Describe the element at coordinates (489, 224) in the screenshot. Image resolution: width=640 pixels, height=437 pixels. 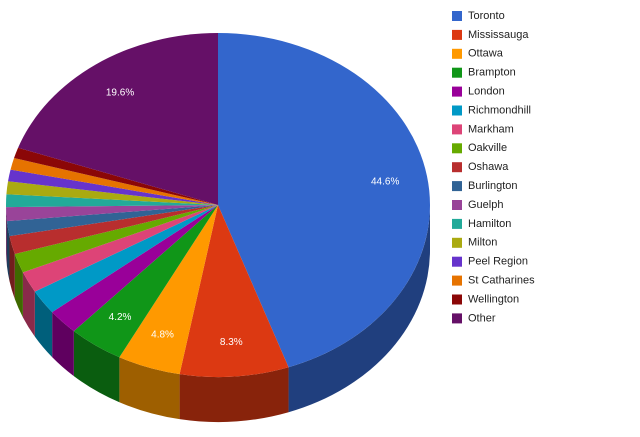
I see `legend-label: Hamilton` at that location.